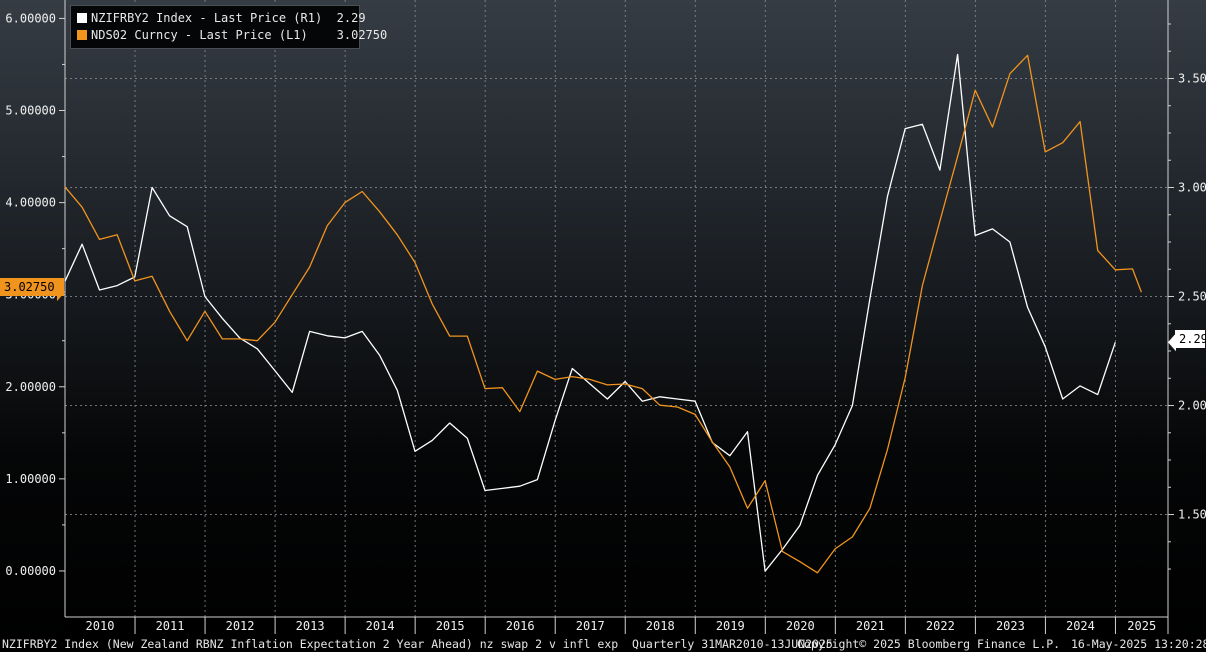 The width and height of the screenshot is (1206, 652). Describe the element at coordinates (82, 18) in the screenshot. I see `legend-swatch-white` at that location.